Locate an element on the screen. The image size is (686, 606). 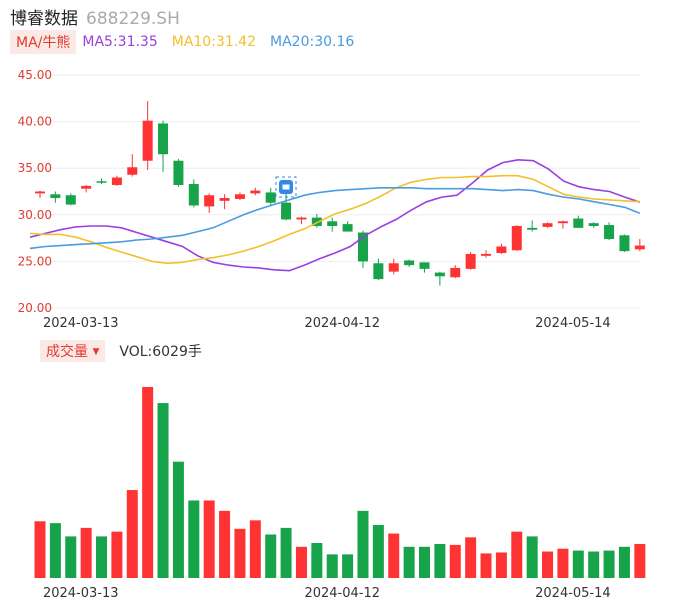
badge-icon-glyph is located at coordinates (286, 187).